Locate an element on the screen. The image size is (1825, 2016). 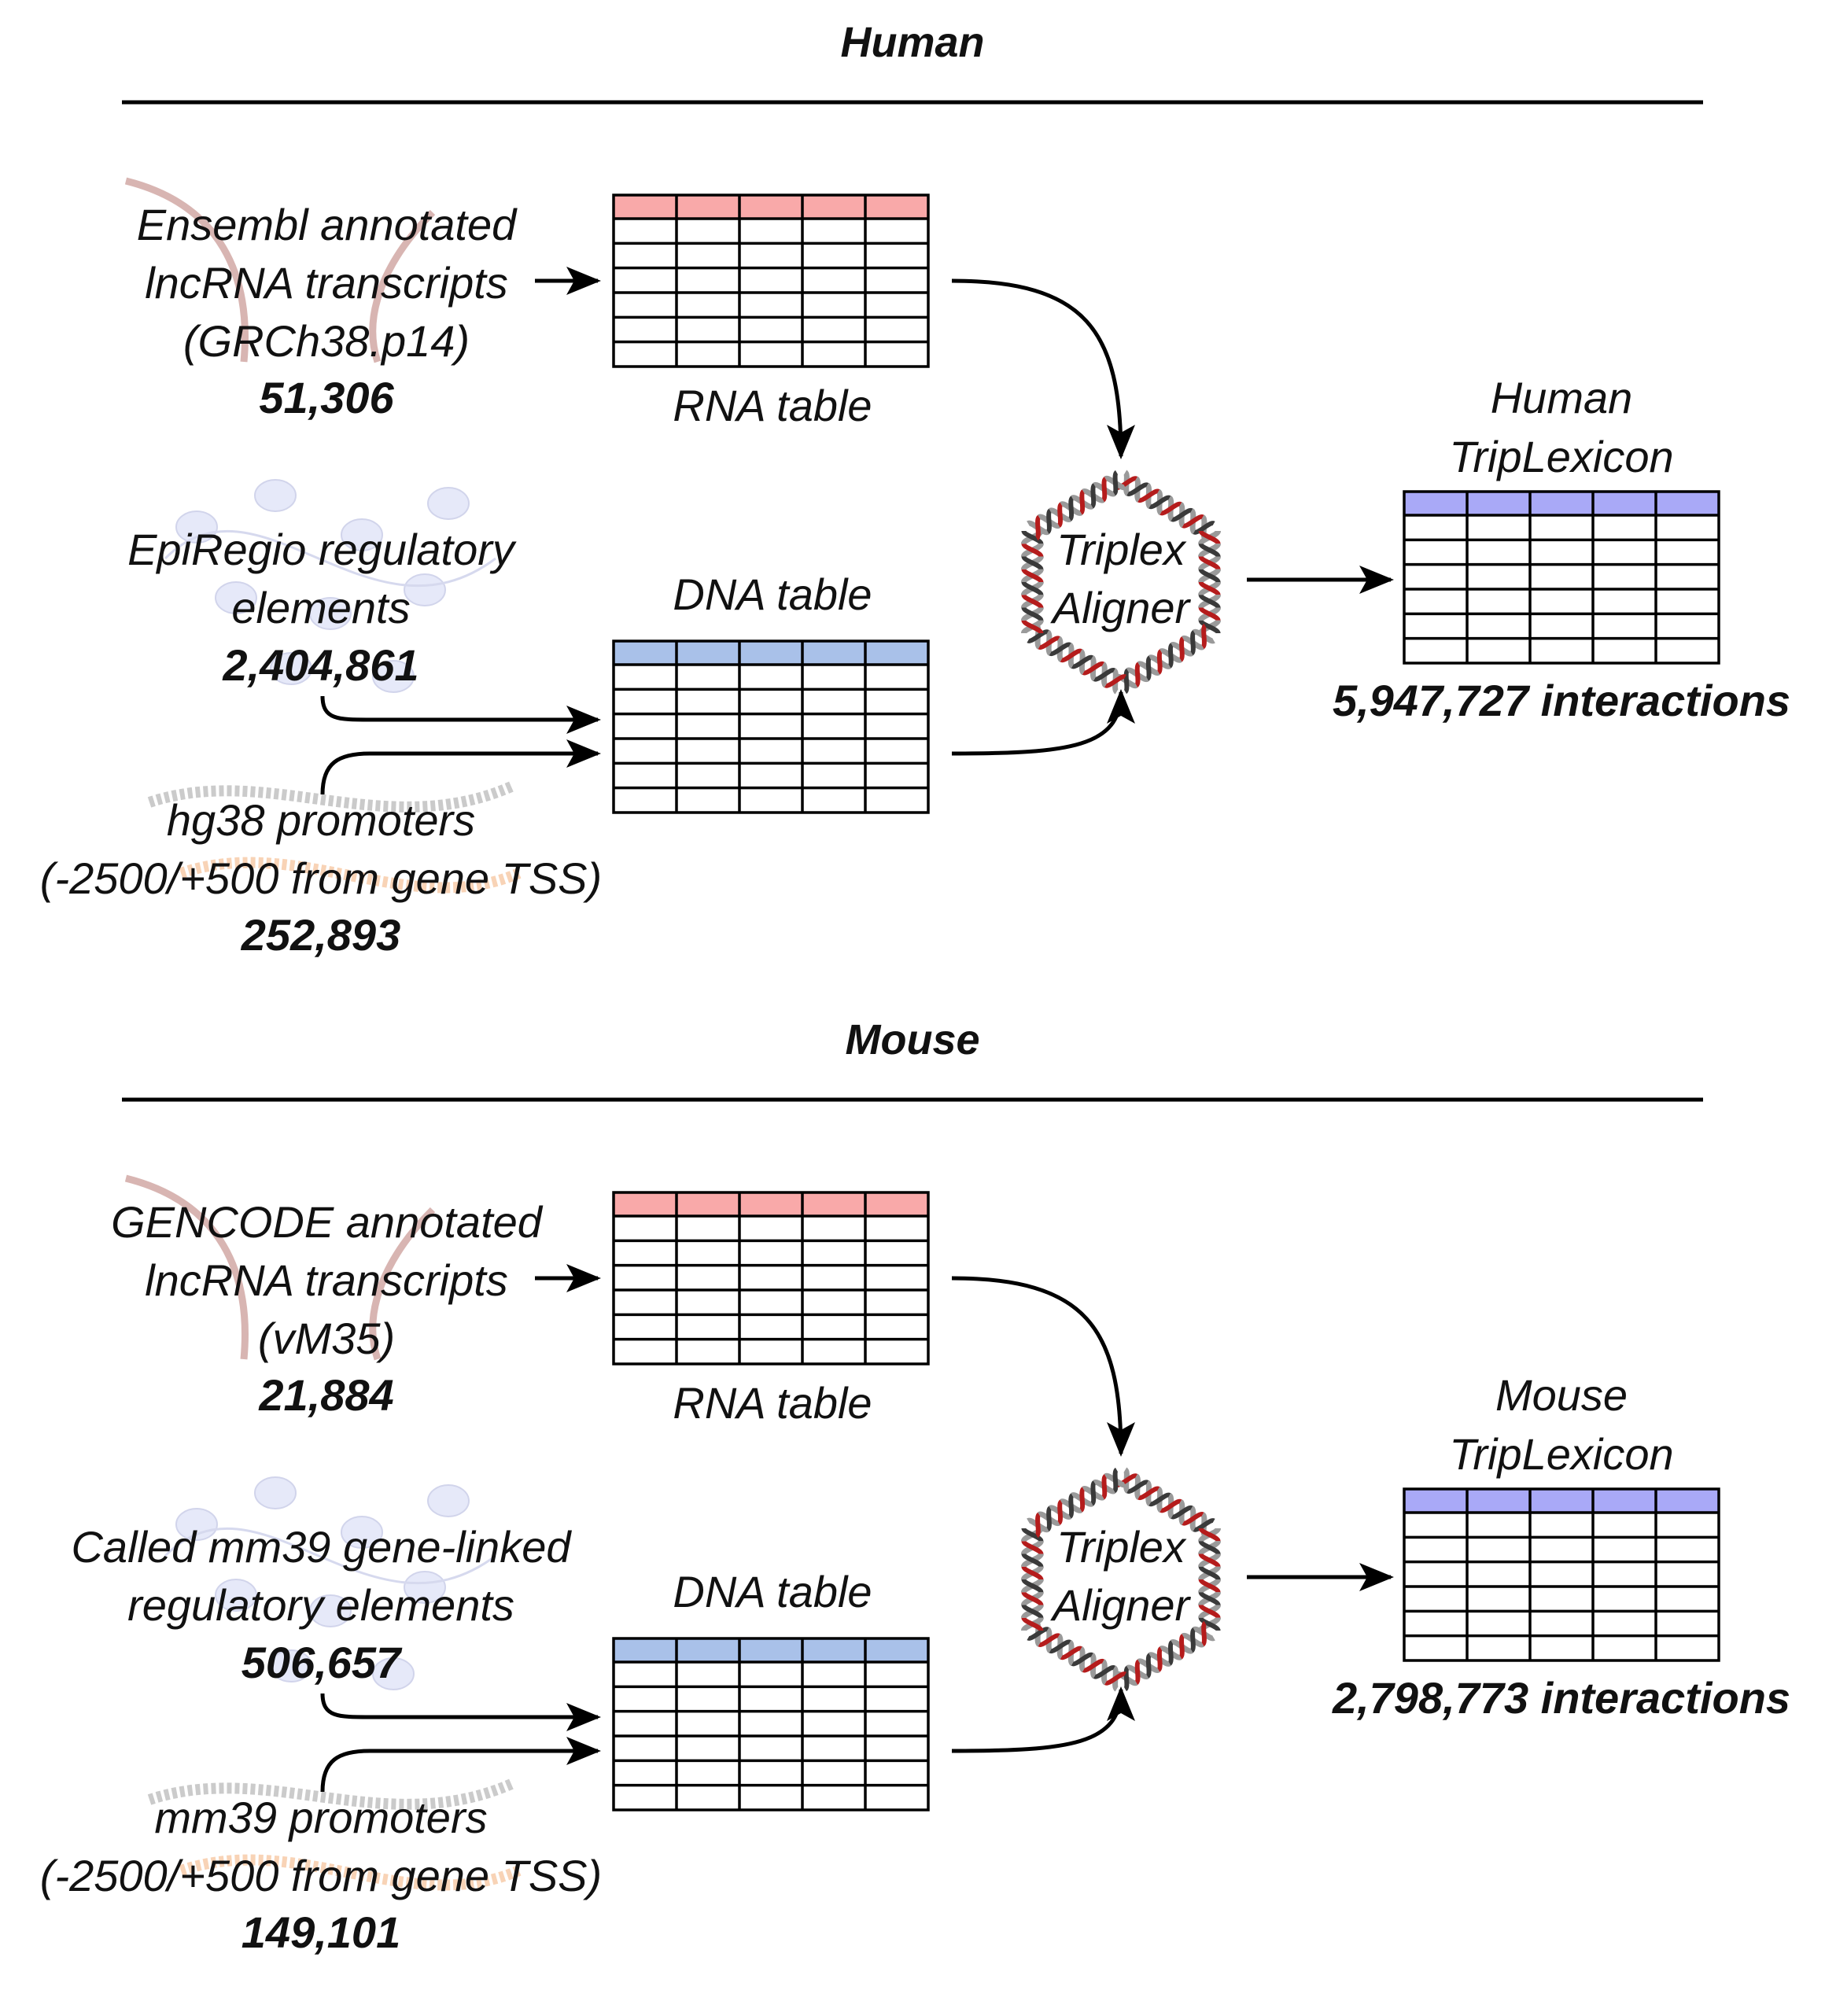
mouse-prom-count: 149,101 is located at coordinates (321, 1932).